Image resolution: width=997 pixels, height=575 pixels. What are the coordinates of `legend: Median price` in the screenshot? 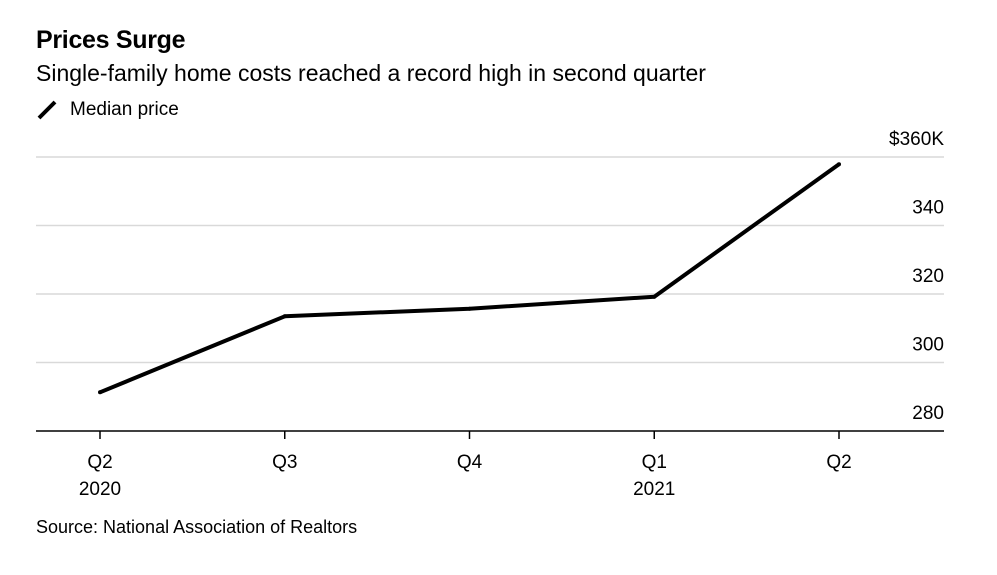 It's located at (107, 110).